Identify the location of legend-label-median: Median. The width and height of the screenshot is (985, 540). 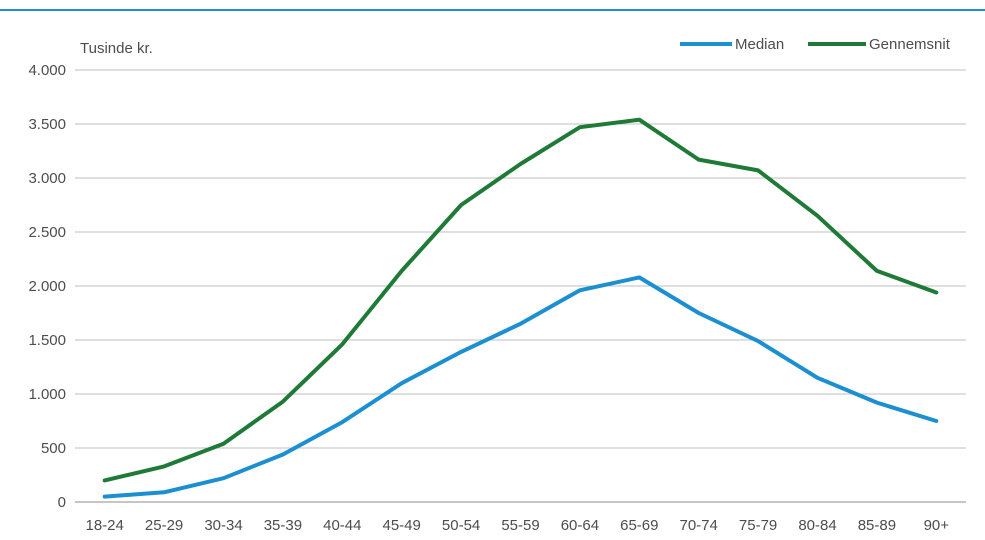
(759, 44).